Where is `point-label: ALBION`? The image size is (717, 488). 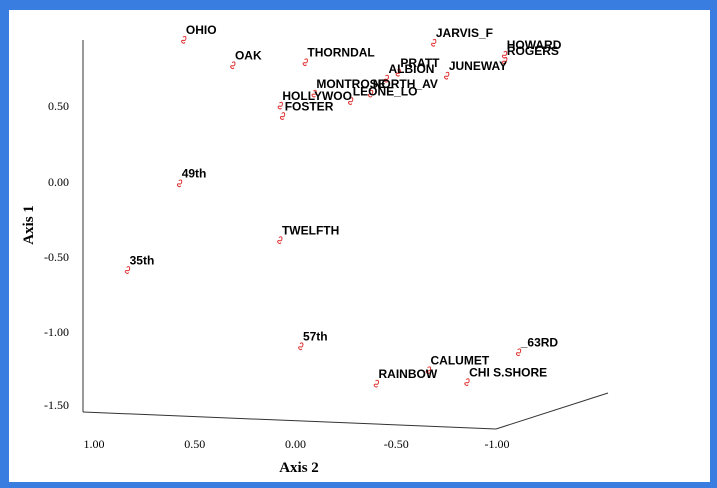 point-label: ALBION is located at coordinates (411, 69).